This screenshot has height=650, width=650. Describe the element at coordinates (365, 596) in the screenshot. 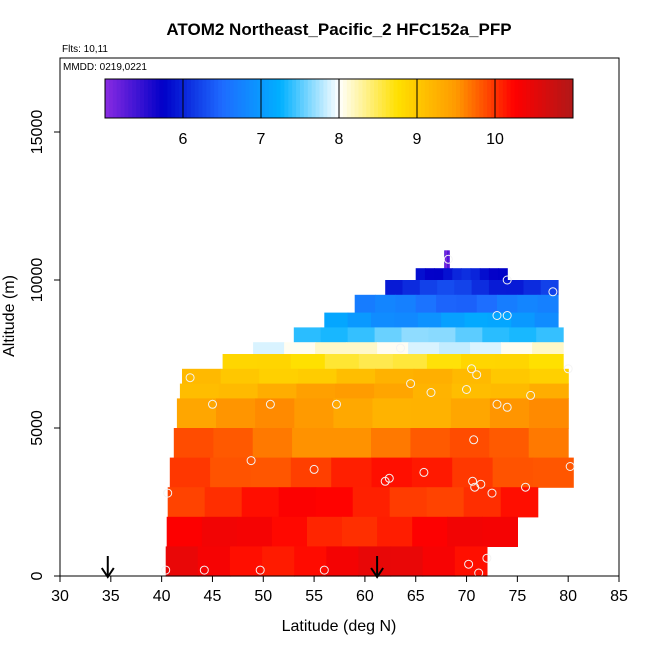

I see `x-tick-label: 60` at that location.